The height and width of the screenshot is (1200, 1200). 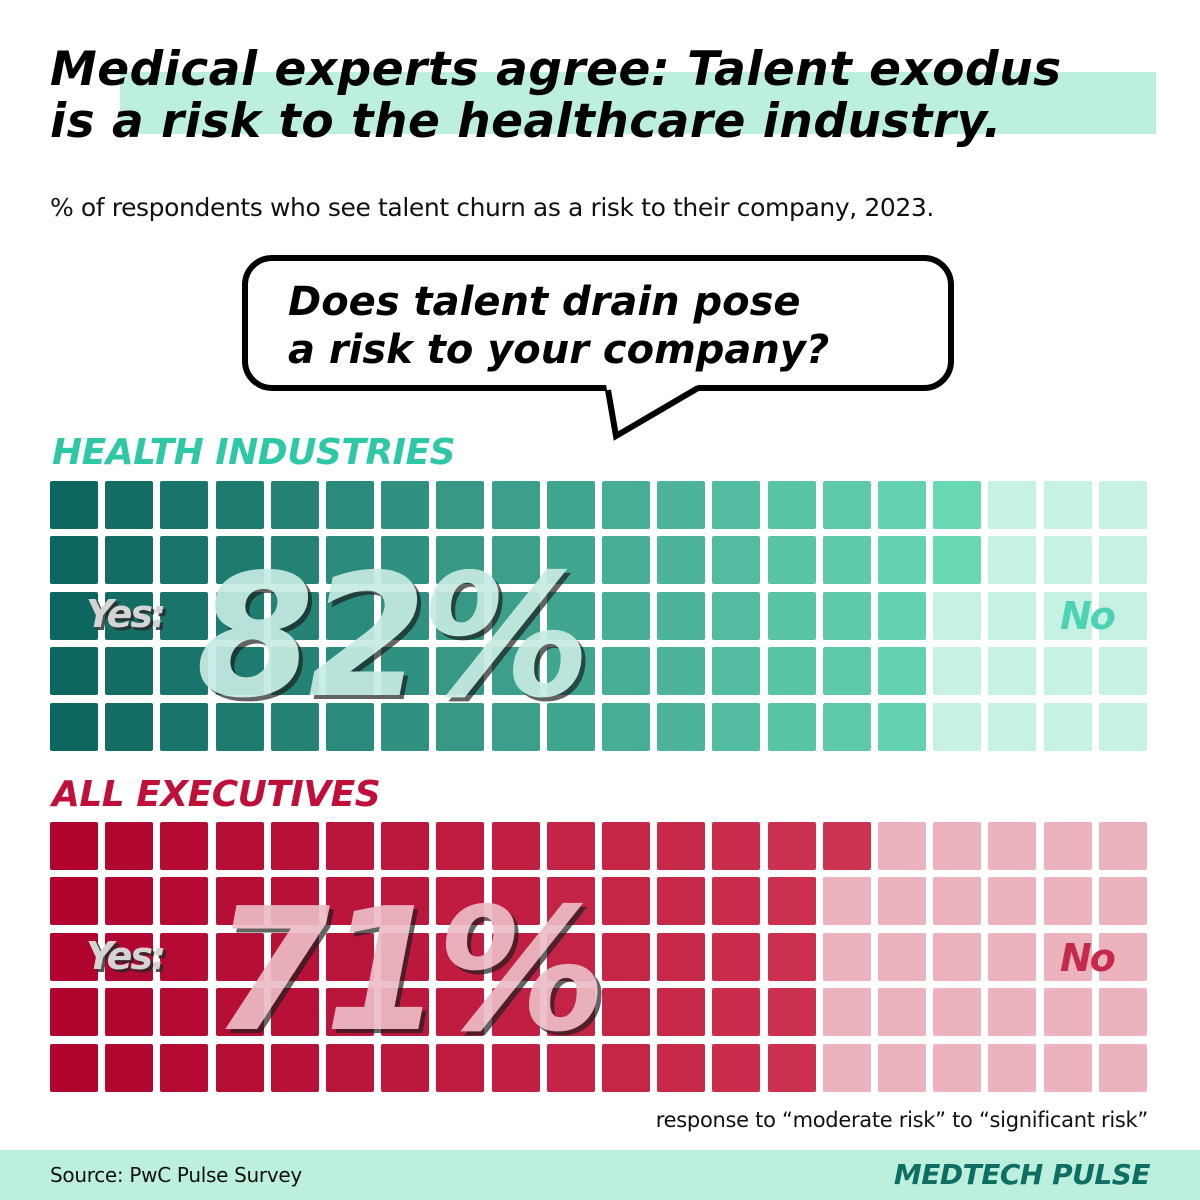 I want to click on footer-bar, so click(x=600, y=1175).